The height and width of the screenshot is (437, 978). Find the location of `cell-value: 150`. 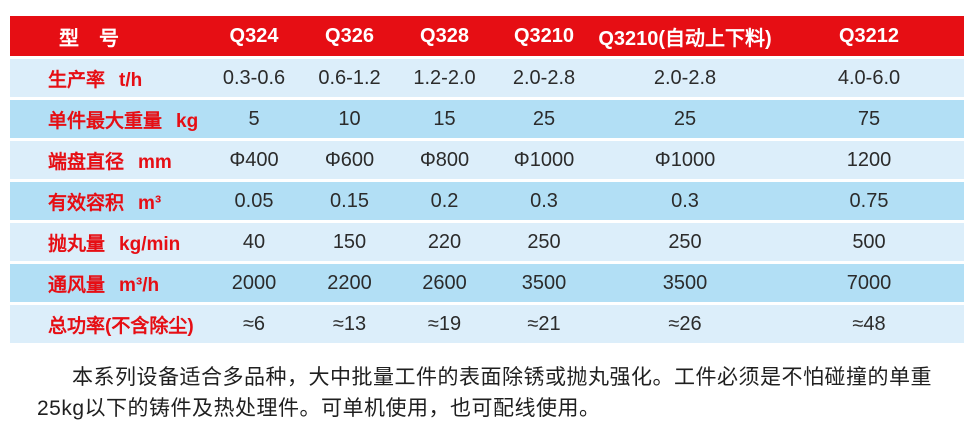

cell-value: 150 is located at coordinates (349, 242).